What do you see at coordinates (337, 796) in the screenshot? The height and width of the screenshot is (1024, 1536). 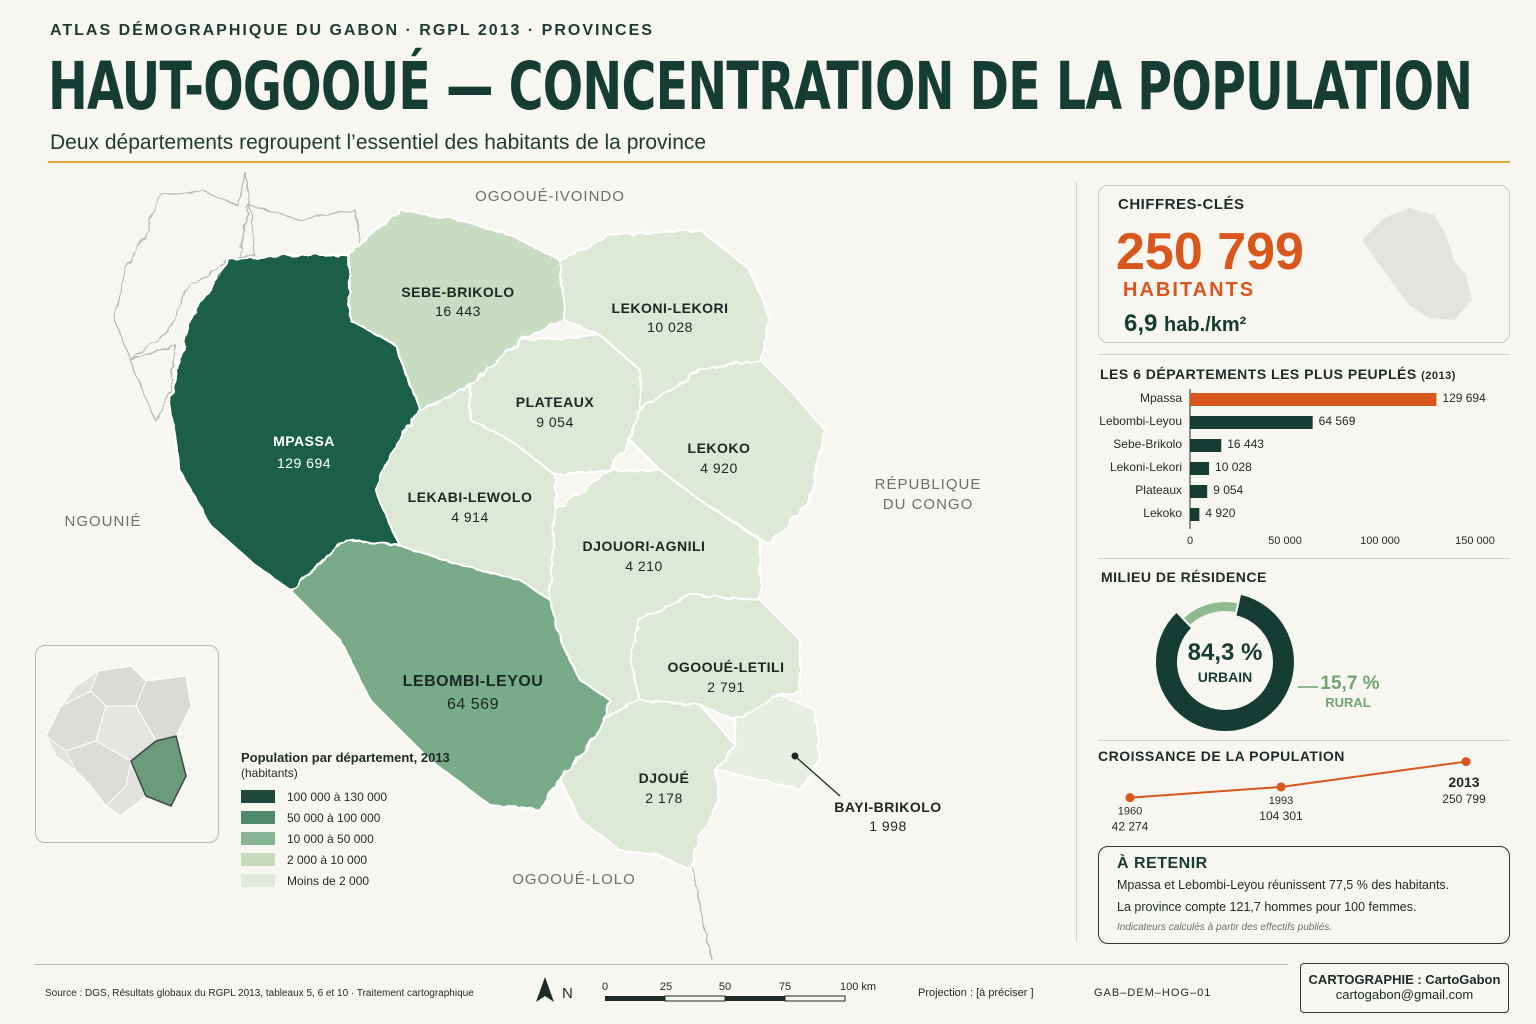 I see `legend-label: 100 000 à 130 000` at bounding box center [337, 796].